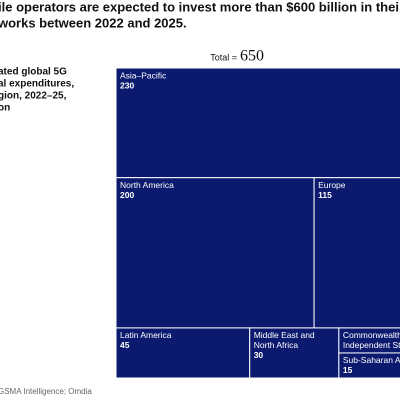 The width and height of the screenshot is (400, 400). What do you see at coordinates (46, 391) in the screenshot?
I see `source: GSMA Intelligence; Omdia` at bounding box center [46, 391].